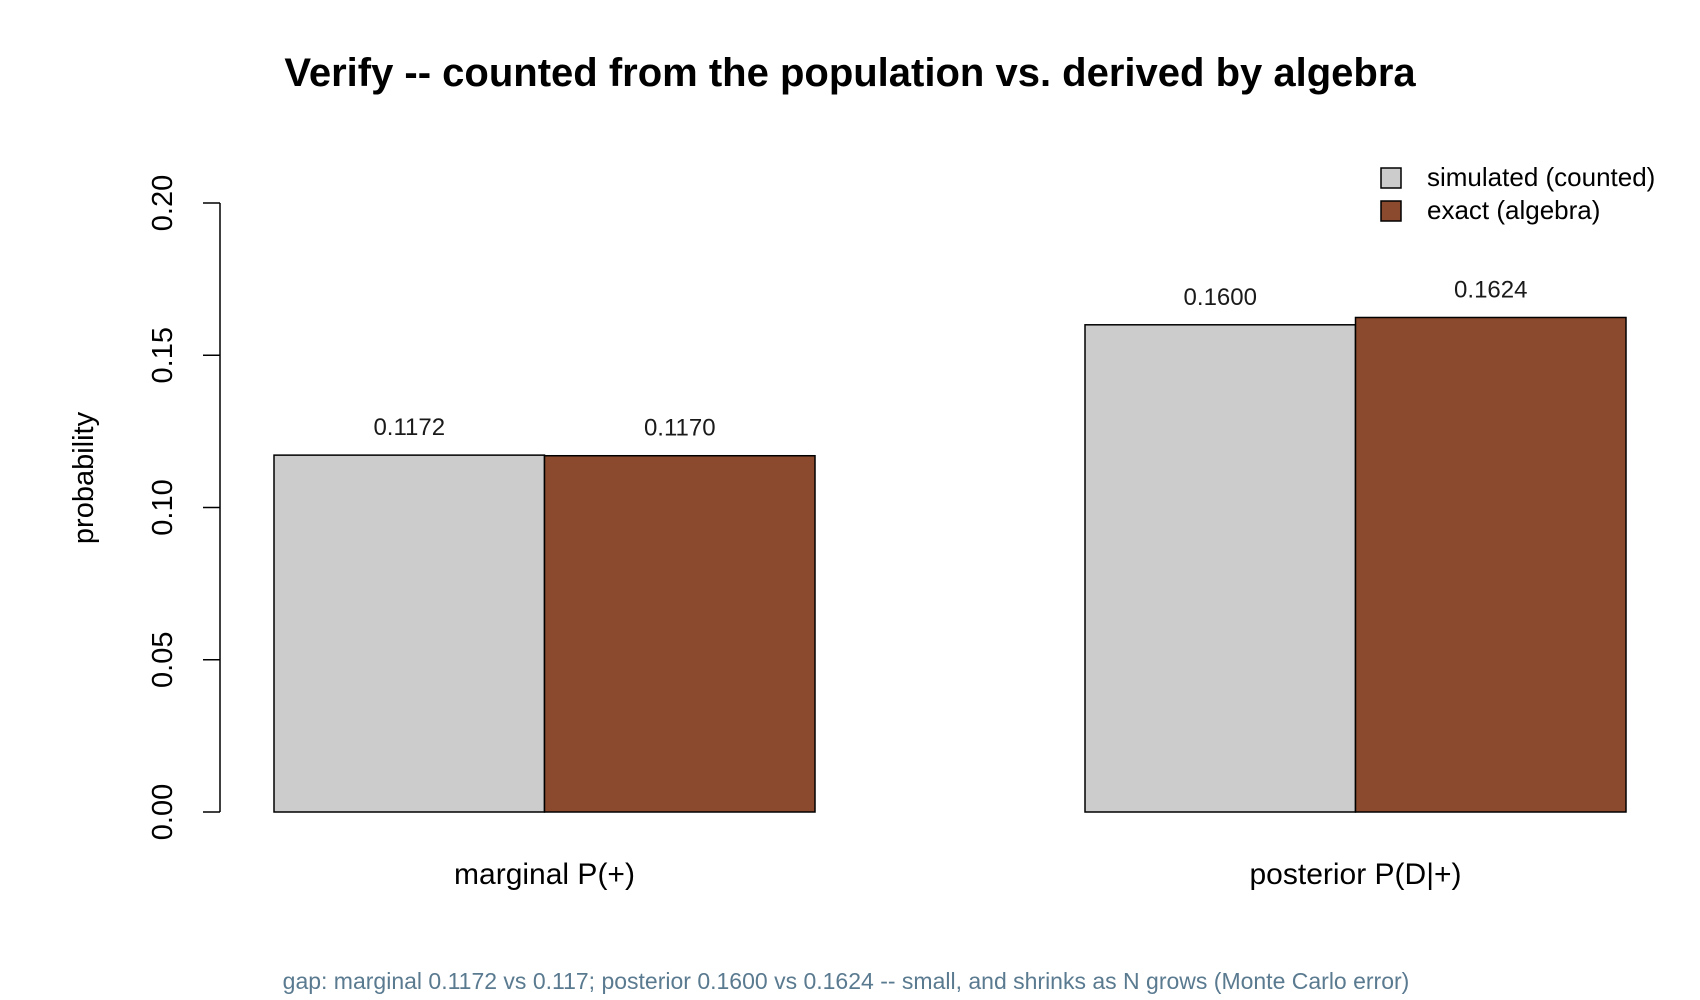  What do you see at coordinates (680, 428) in the screenshot?
I see `bar-value-label: 0.1170` at bounding box center [680, 428].